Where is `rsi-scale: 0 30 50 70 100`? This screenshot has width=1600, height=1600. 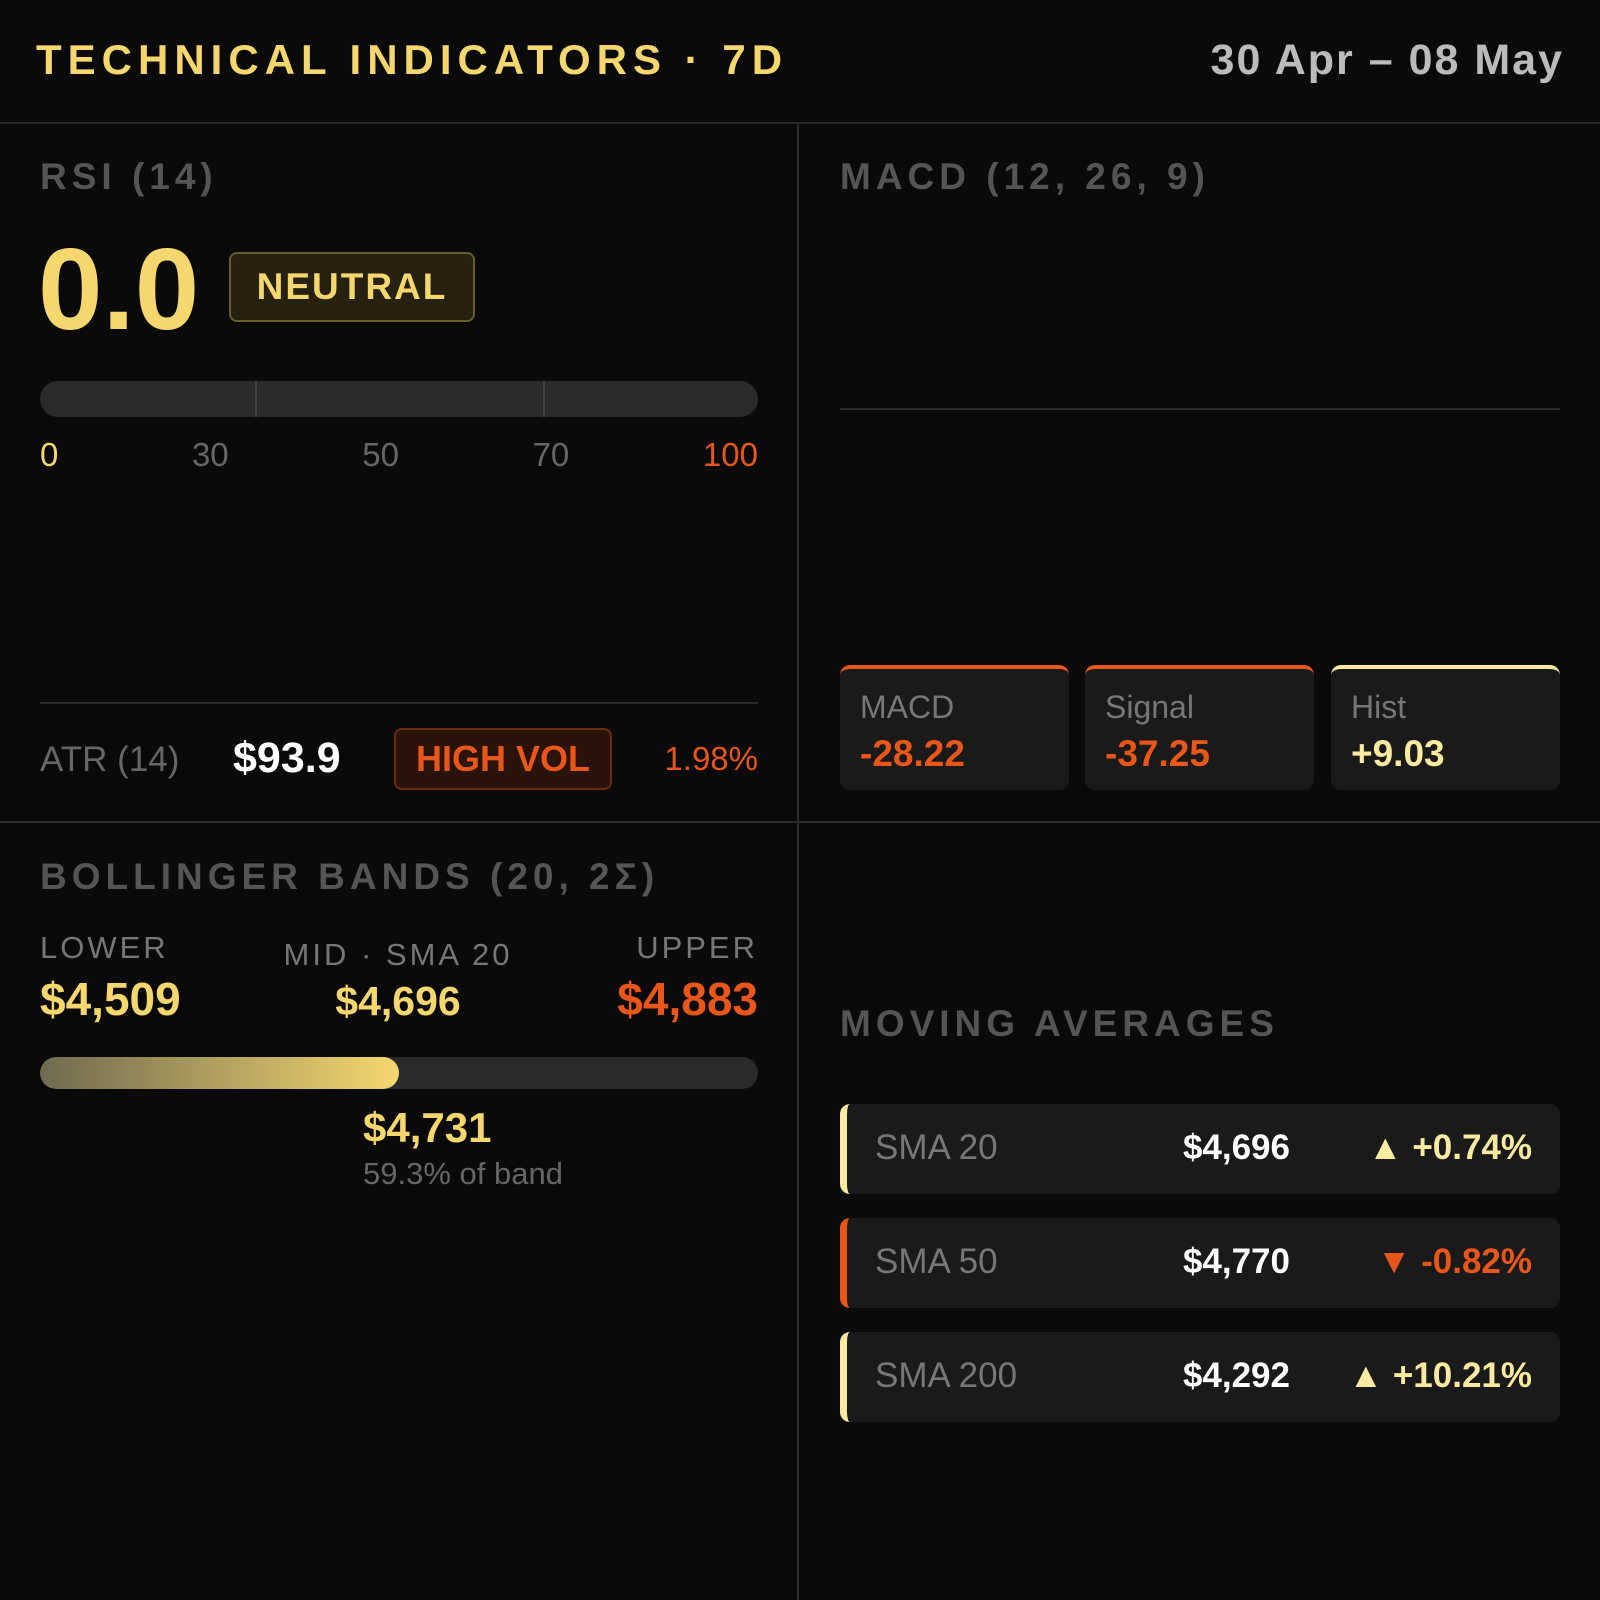
rsi-scale: 0 30 50 70 100 is located at coordinates (399, 455).